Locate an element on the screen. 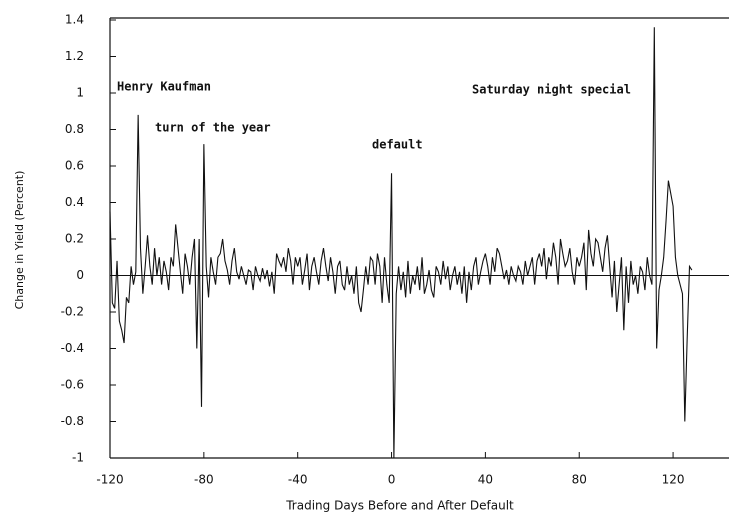 This screenshot has width=729, height=513. y-tick-label: -0.4 is located at coordinates (72, 348).